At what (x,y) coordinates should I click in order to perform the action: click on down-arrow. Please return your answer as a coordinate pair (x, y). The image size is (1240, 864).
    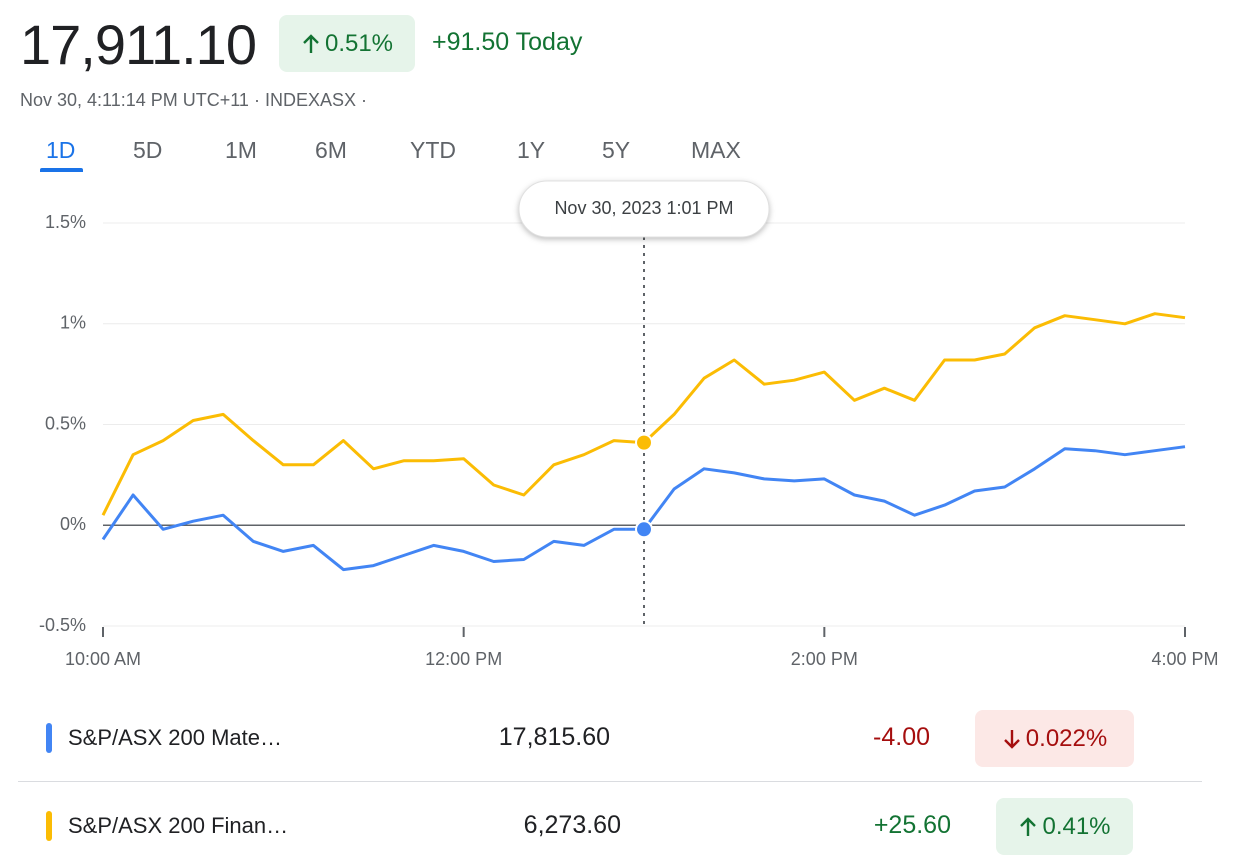
    Looking at the image, I should click on (1011, 739).